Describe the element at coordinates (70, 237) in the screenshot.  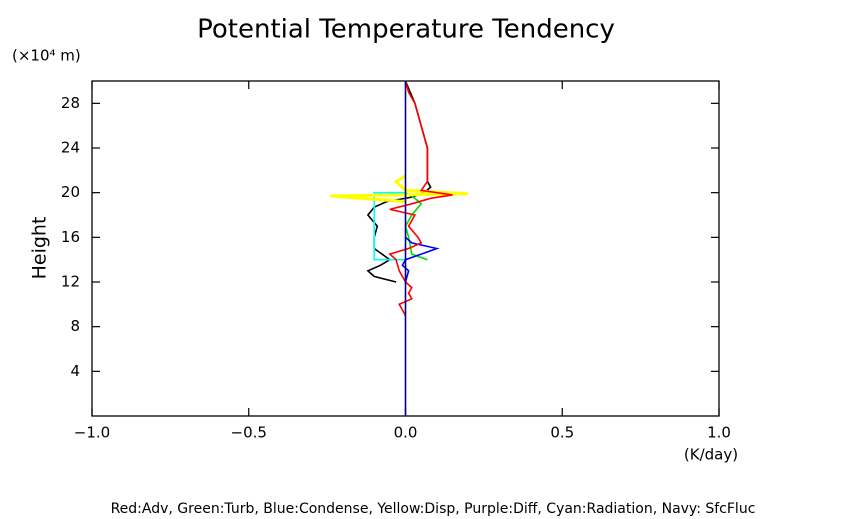
I see `y-tick-label: 16` at that location.